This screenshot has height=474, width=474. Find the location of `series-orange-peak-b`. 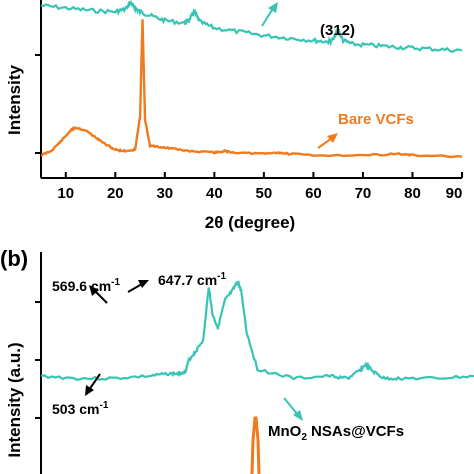

series-orange-peak-b is located at coordinates (255, 445).